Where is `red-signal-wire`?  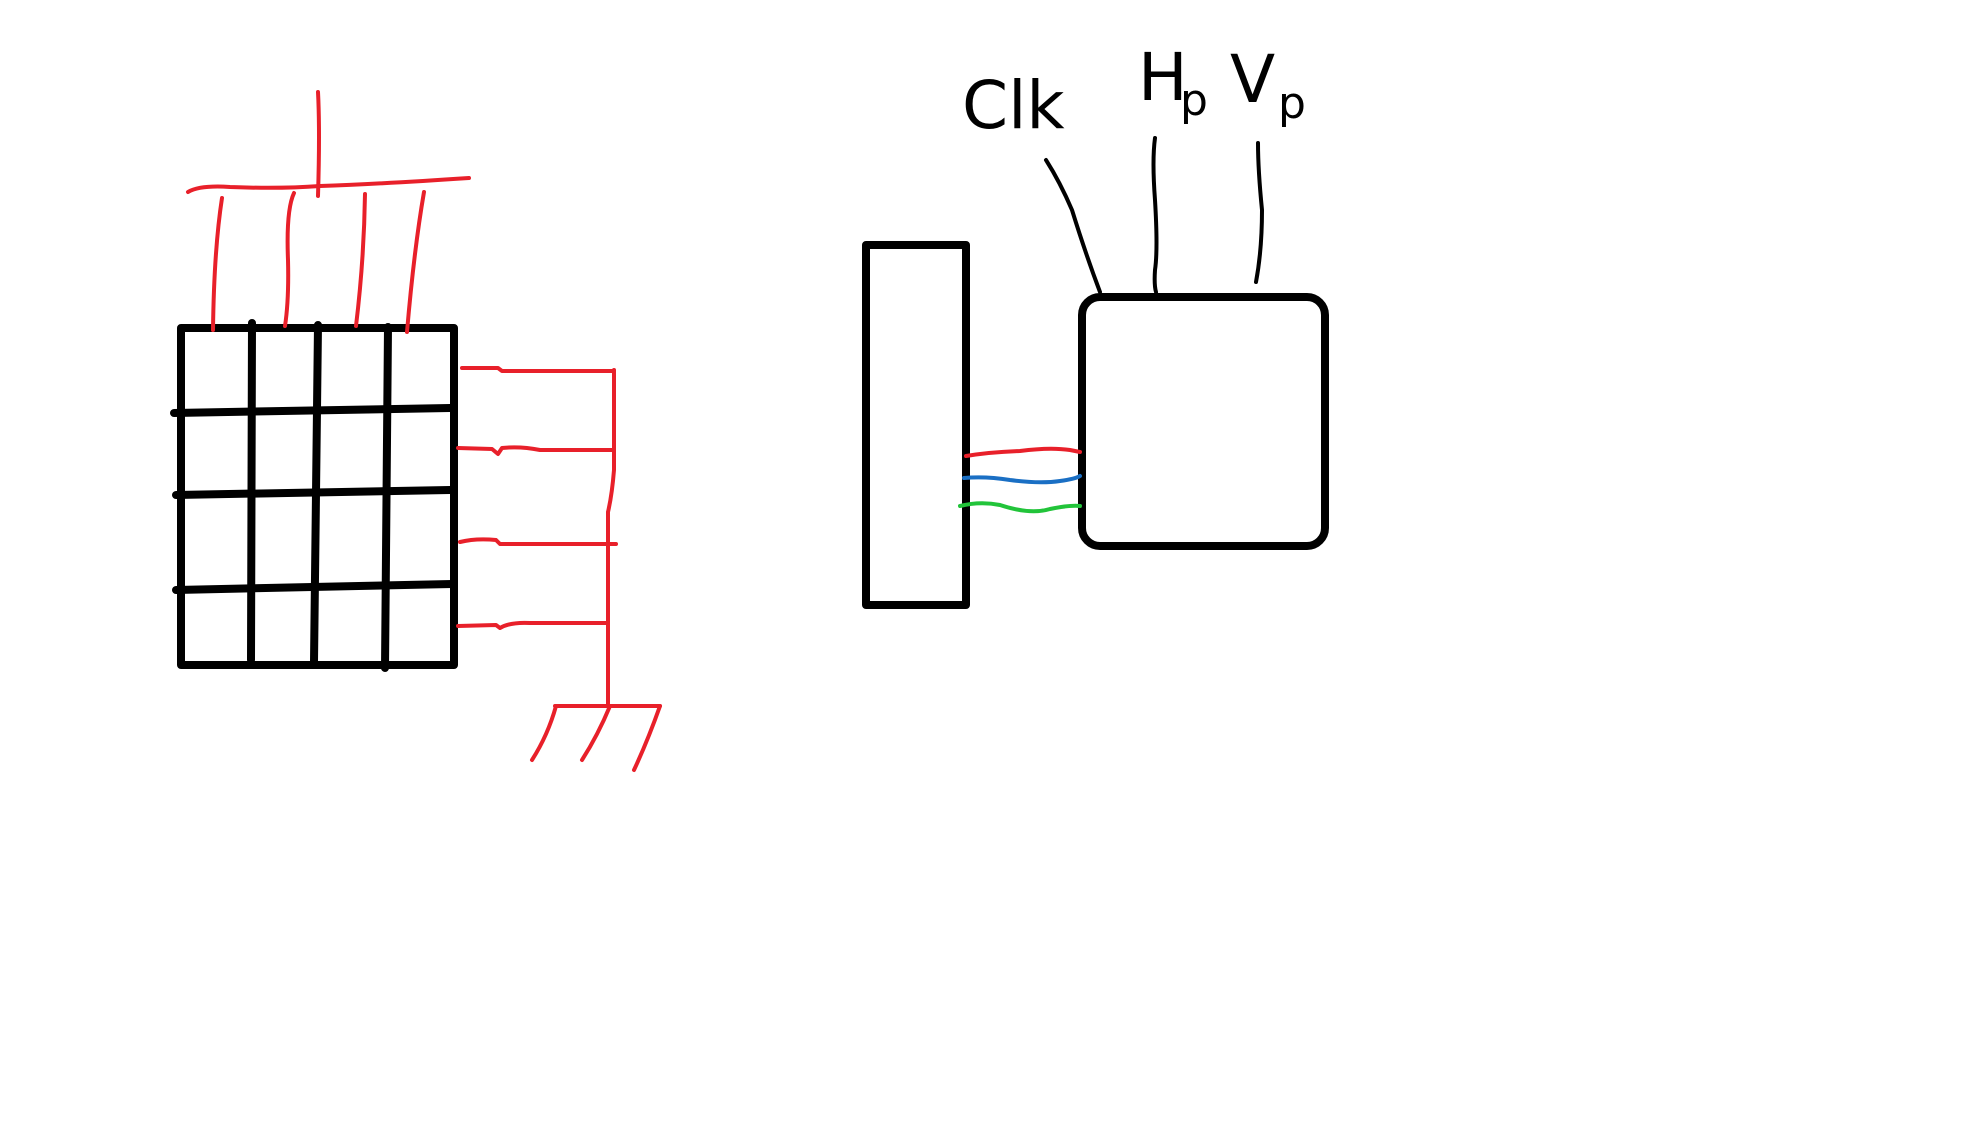 red-signal-wire is located at coordinates (1023, 452).